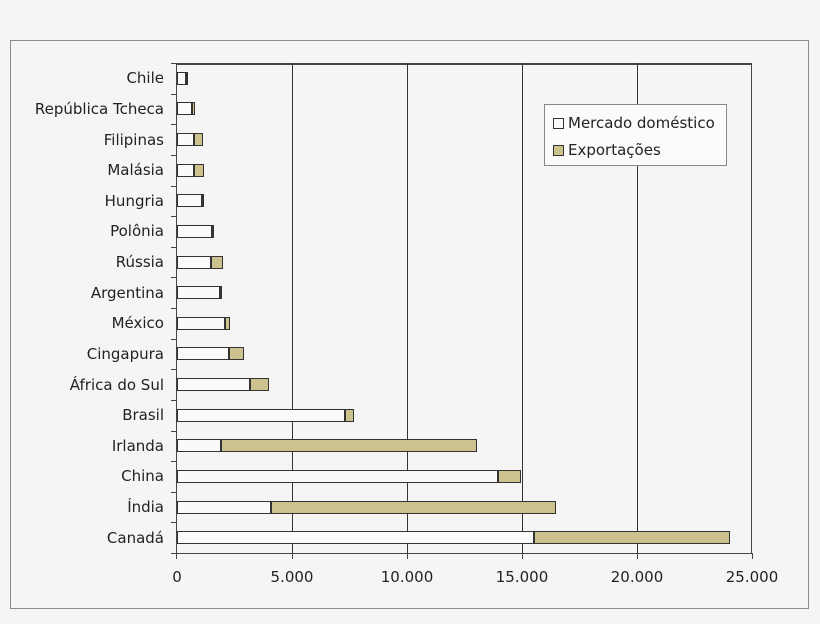 This screenshot has width=820, height=624. I want to click on legend-swatch-domestic, so click(558, 123).